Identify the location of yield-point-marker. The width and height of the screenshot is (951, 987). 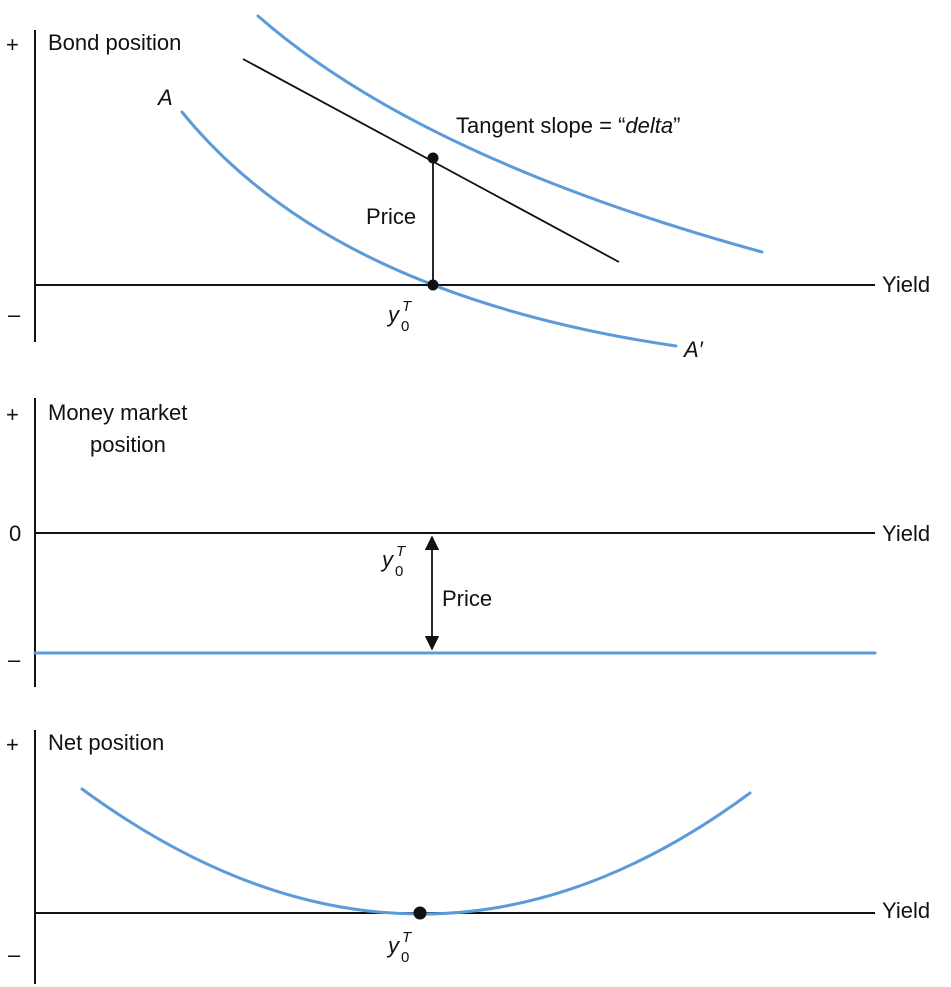
(433, 285).